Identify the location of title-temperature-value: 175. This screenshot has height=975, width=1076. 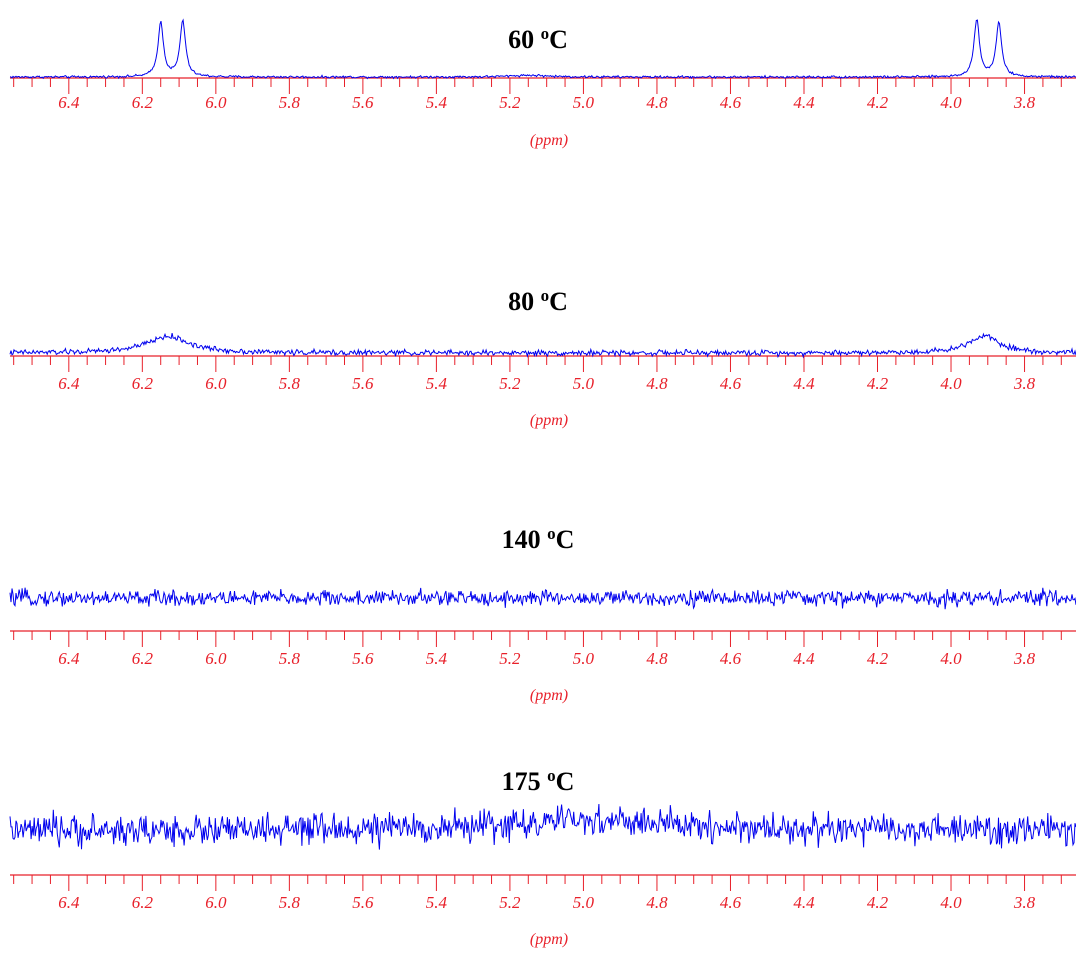
(525, 781).